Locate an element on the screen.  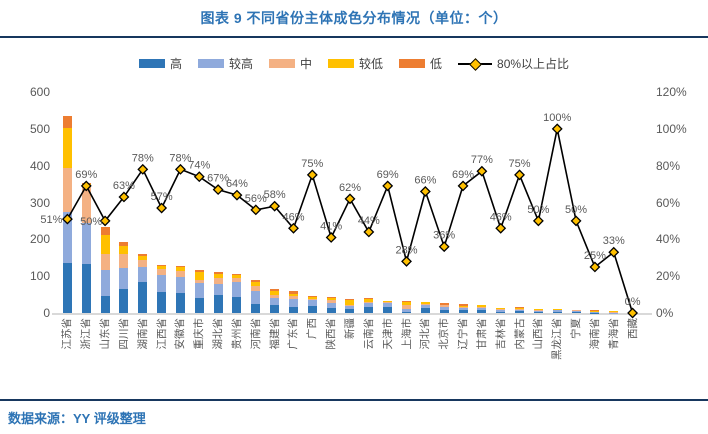
ratio-point-label: 50% is located at coordinates (538, 210).